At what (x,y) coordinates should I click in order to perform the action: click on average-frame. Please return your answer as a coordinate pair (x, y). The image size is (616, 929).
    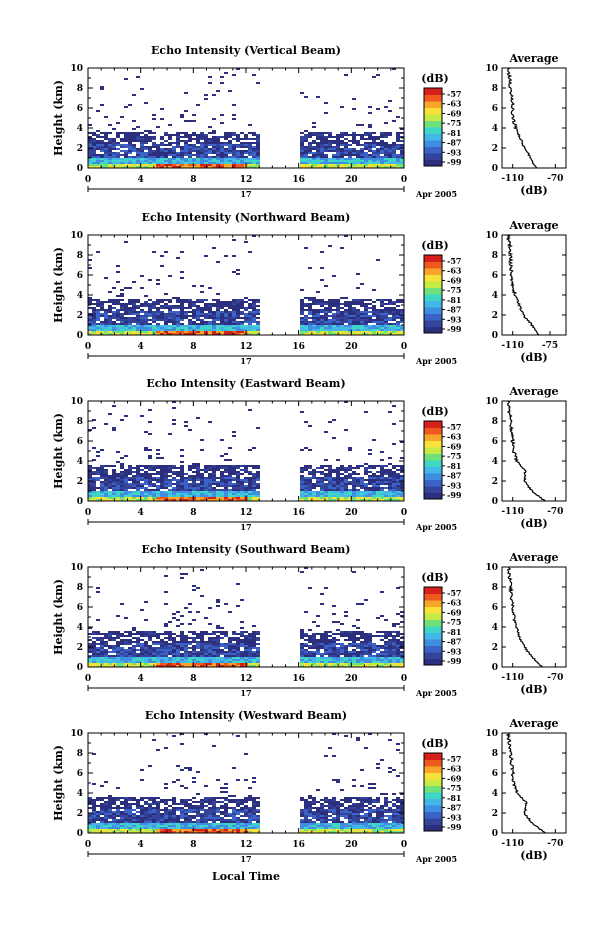
    Looking at the image, I should click on (534, 451).